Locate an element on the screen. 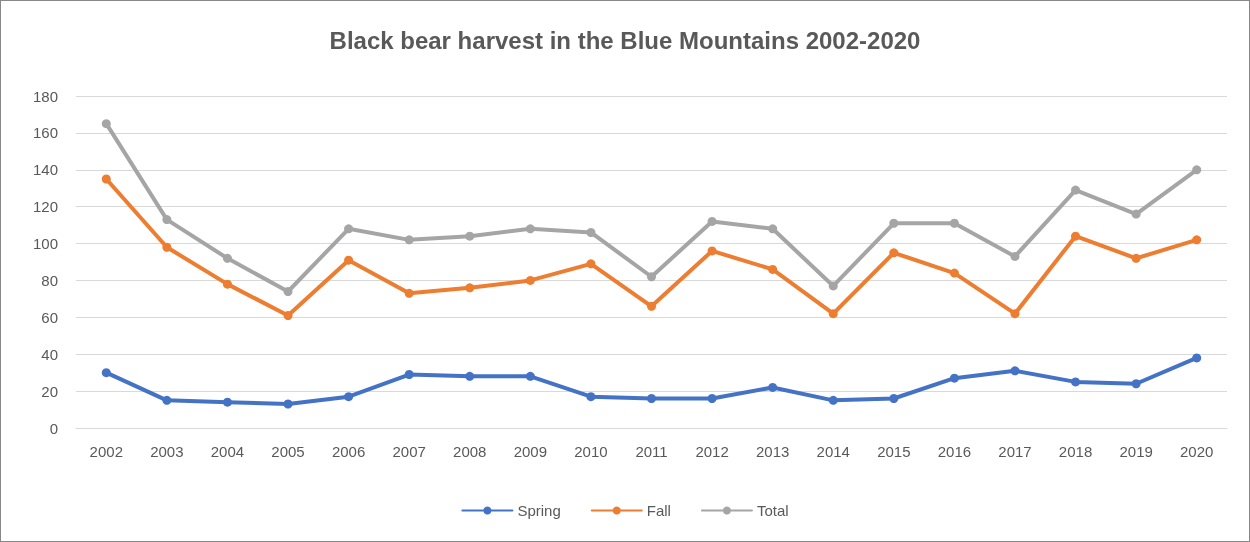  y-tick-label: 140 is located at coordinates (45, 170).